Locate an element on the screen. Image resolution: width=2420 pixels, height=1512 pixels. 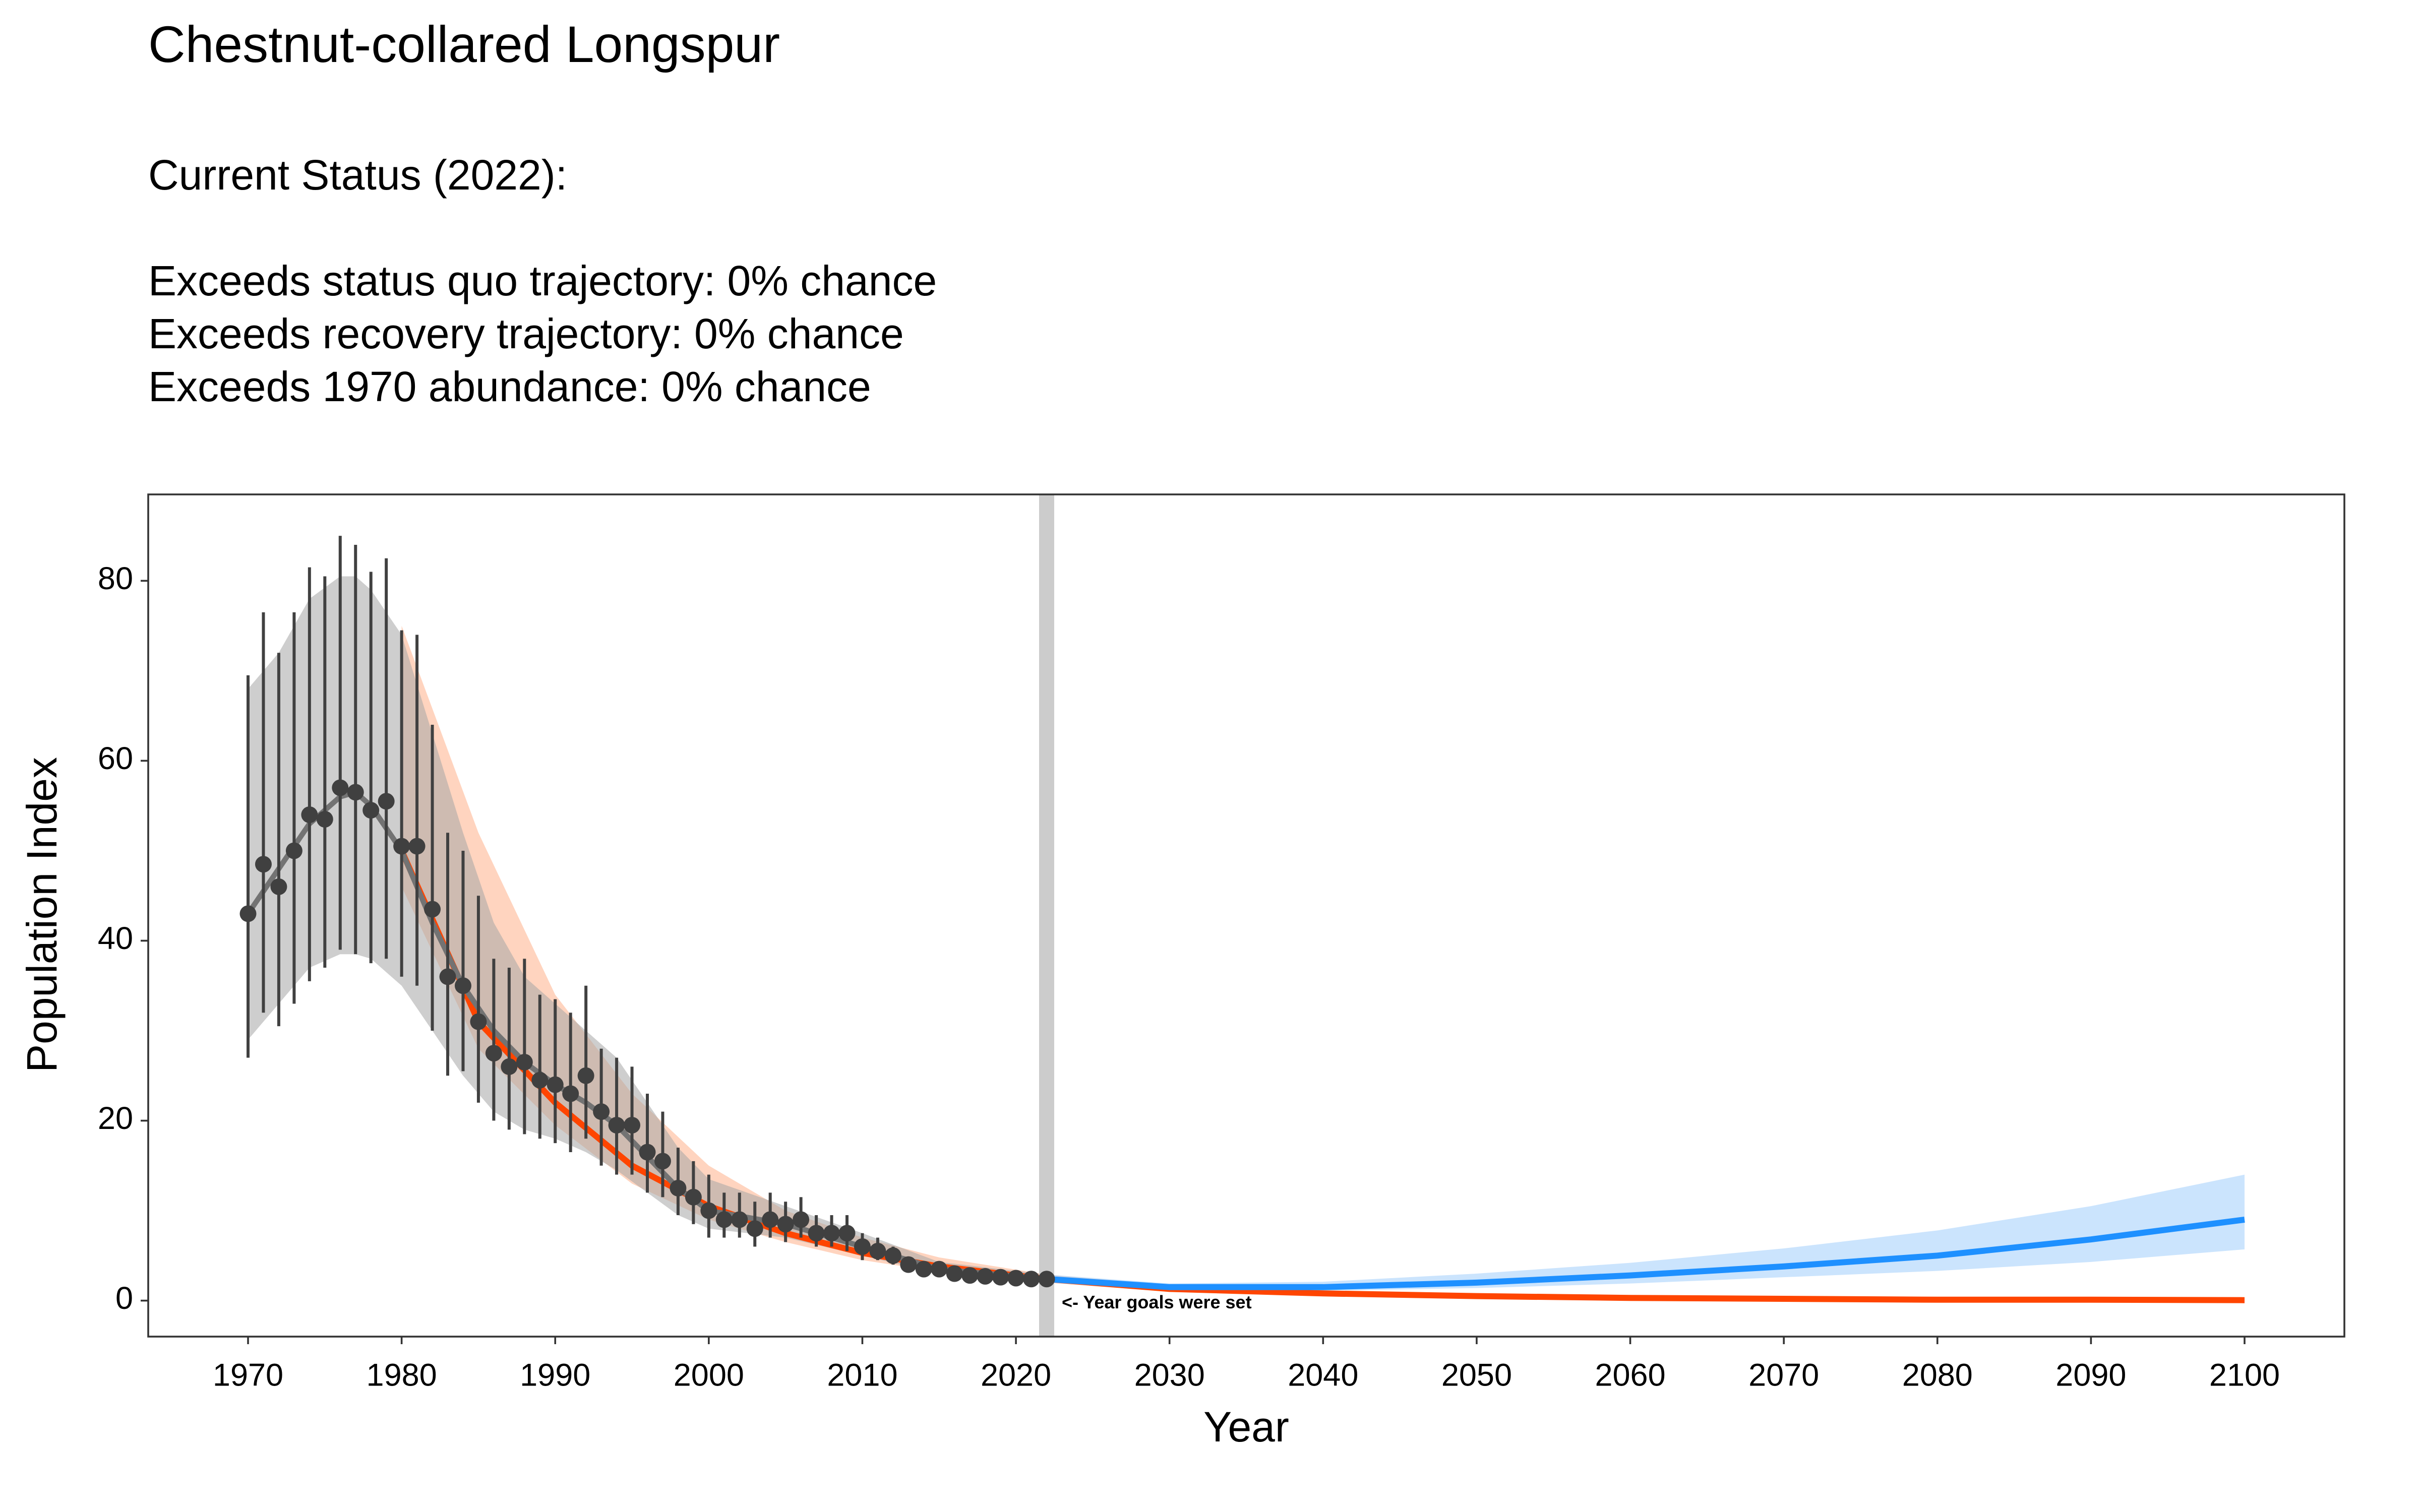
x-tick-label: 2040 is located at coordinates (1323, 1376).